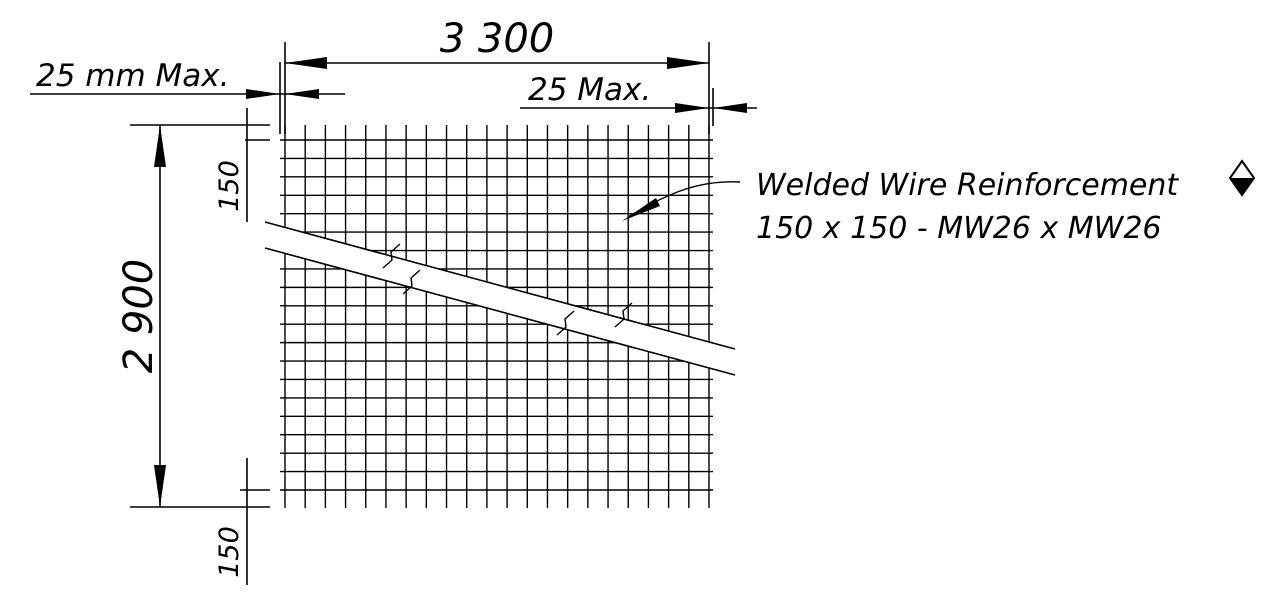 This screenshot has width=1273, height=594. I want to click on top-spacing-label: 150, so click(229, 186).